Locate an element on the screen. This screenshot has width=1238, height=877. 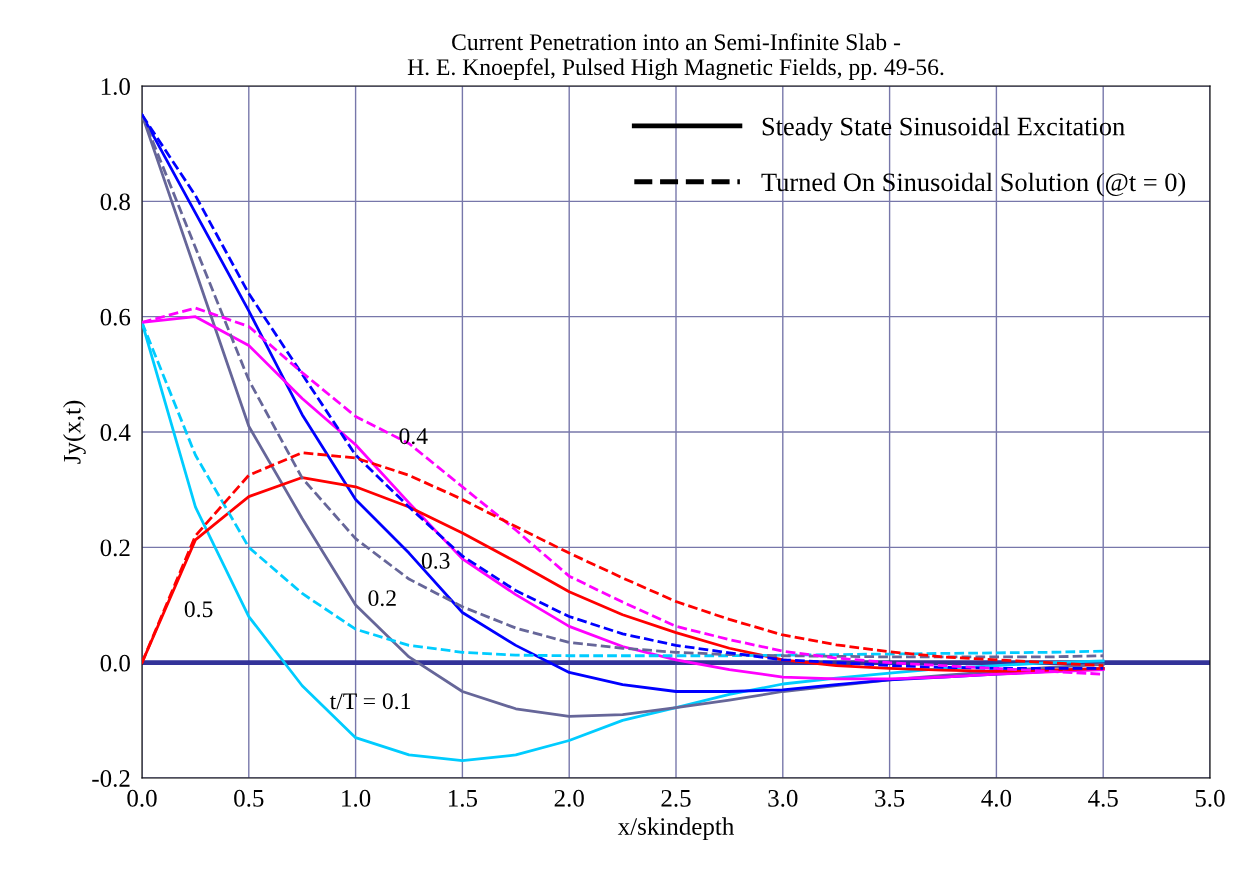
x-tick-label: 4.0 is located at coordinates (996, 798).